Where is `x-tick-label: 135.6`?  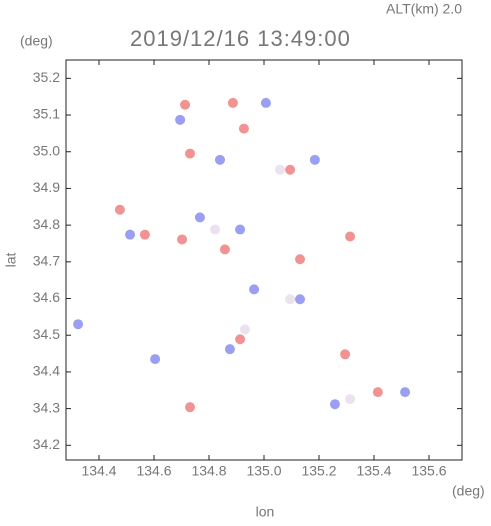 x-tick-label: 135.6 is located at coordinates (428, 471).